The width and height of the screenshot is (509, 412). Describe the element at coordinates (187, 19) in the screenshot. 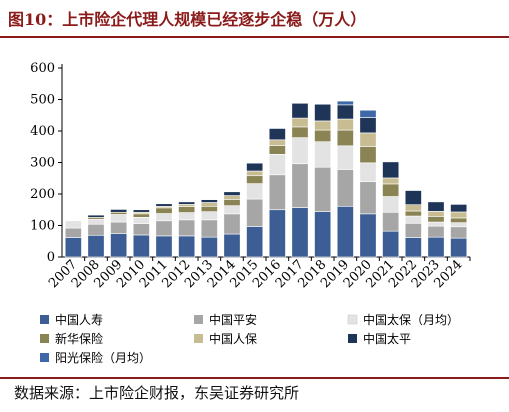

I see `figure-title: 图10：上市险企代理人规模已经逐步企稳（万人）` at that location.